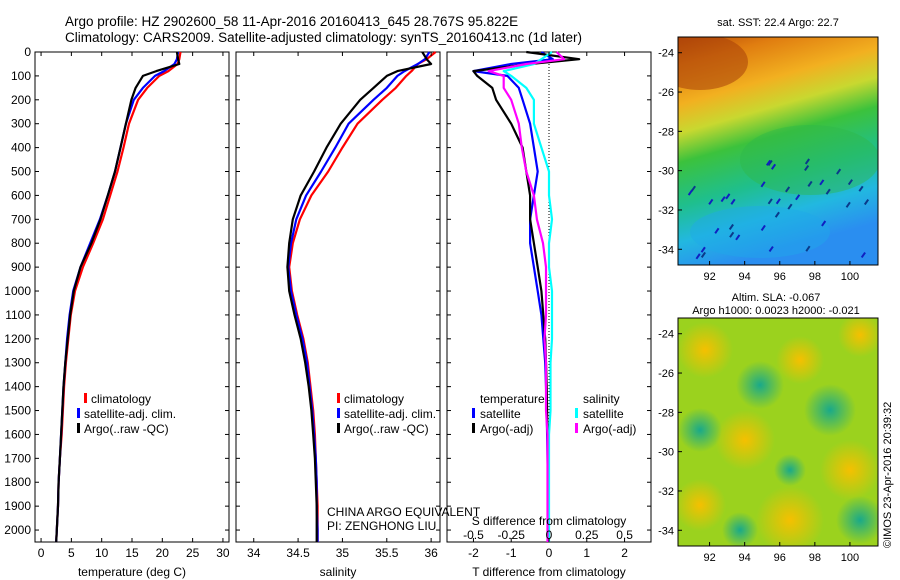 The image size is (900, 580). What do you see at coordinates (888, 475) in the screenshot?
I see `imos-watermark: ©IMOS 23-Apr-2016 20:39:32` at bounding box center [888, 475].